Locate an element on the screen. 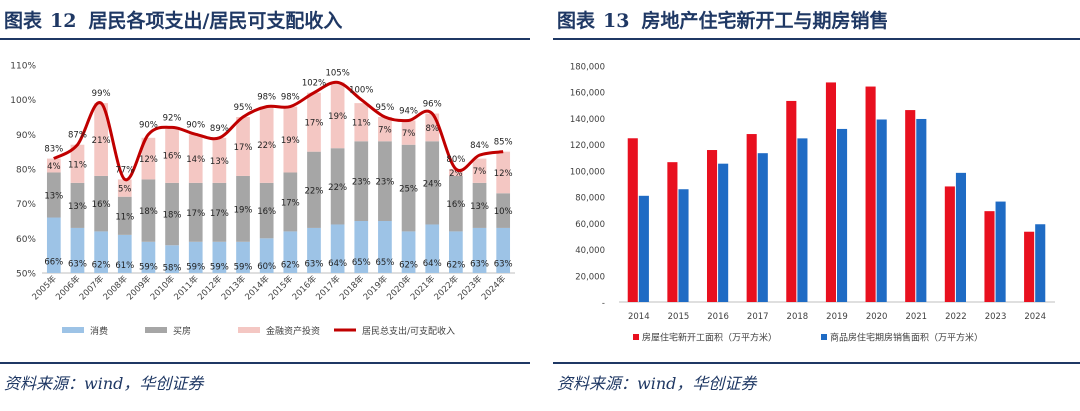 This screenshot has height=411, width=1080. y-tick-label: 100,000 is located at coordinates (587, 172).